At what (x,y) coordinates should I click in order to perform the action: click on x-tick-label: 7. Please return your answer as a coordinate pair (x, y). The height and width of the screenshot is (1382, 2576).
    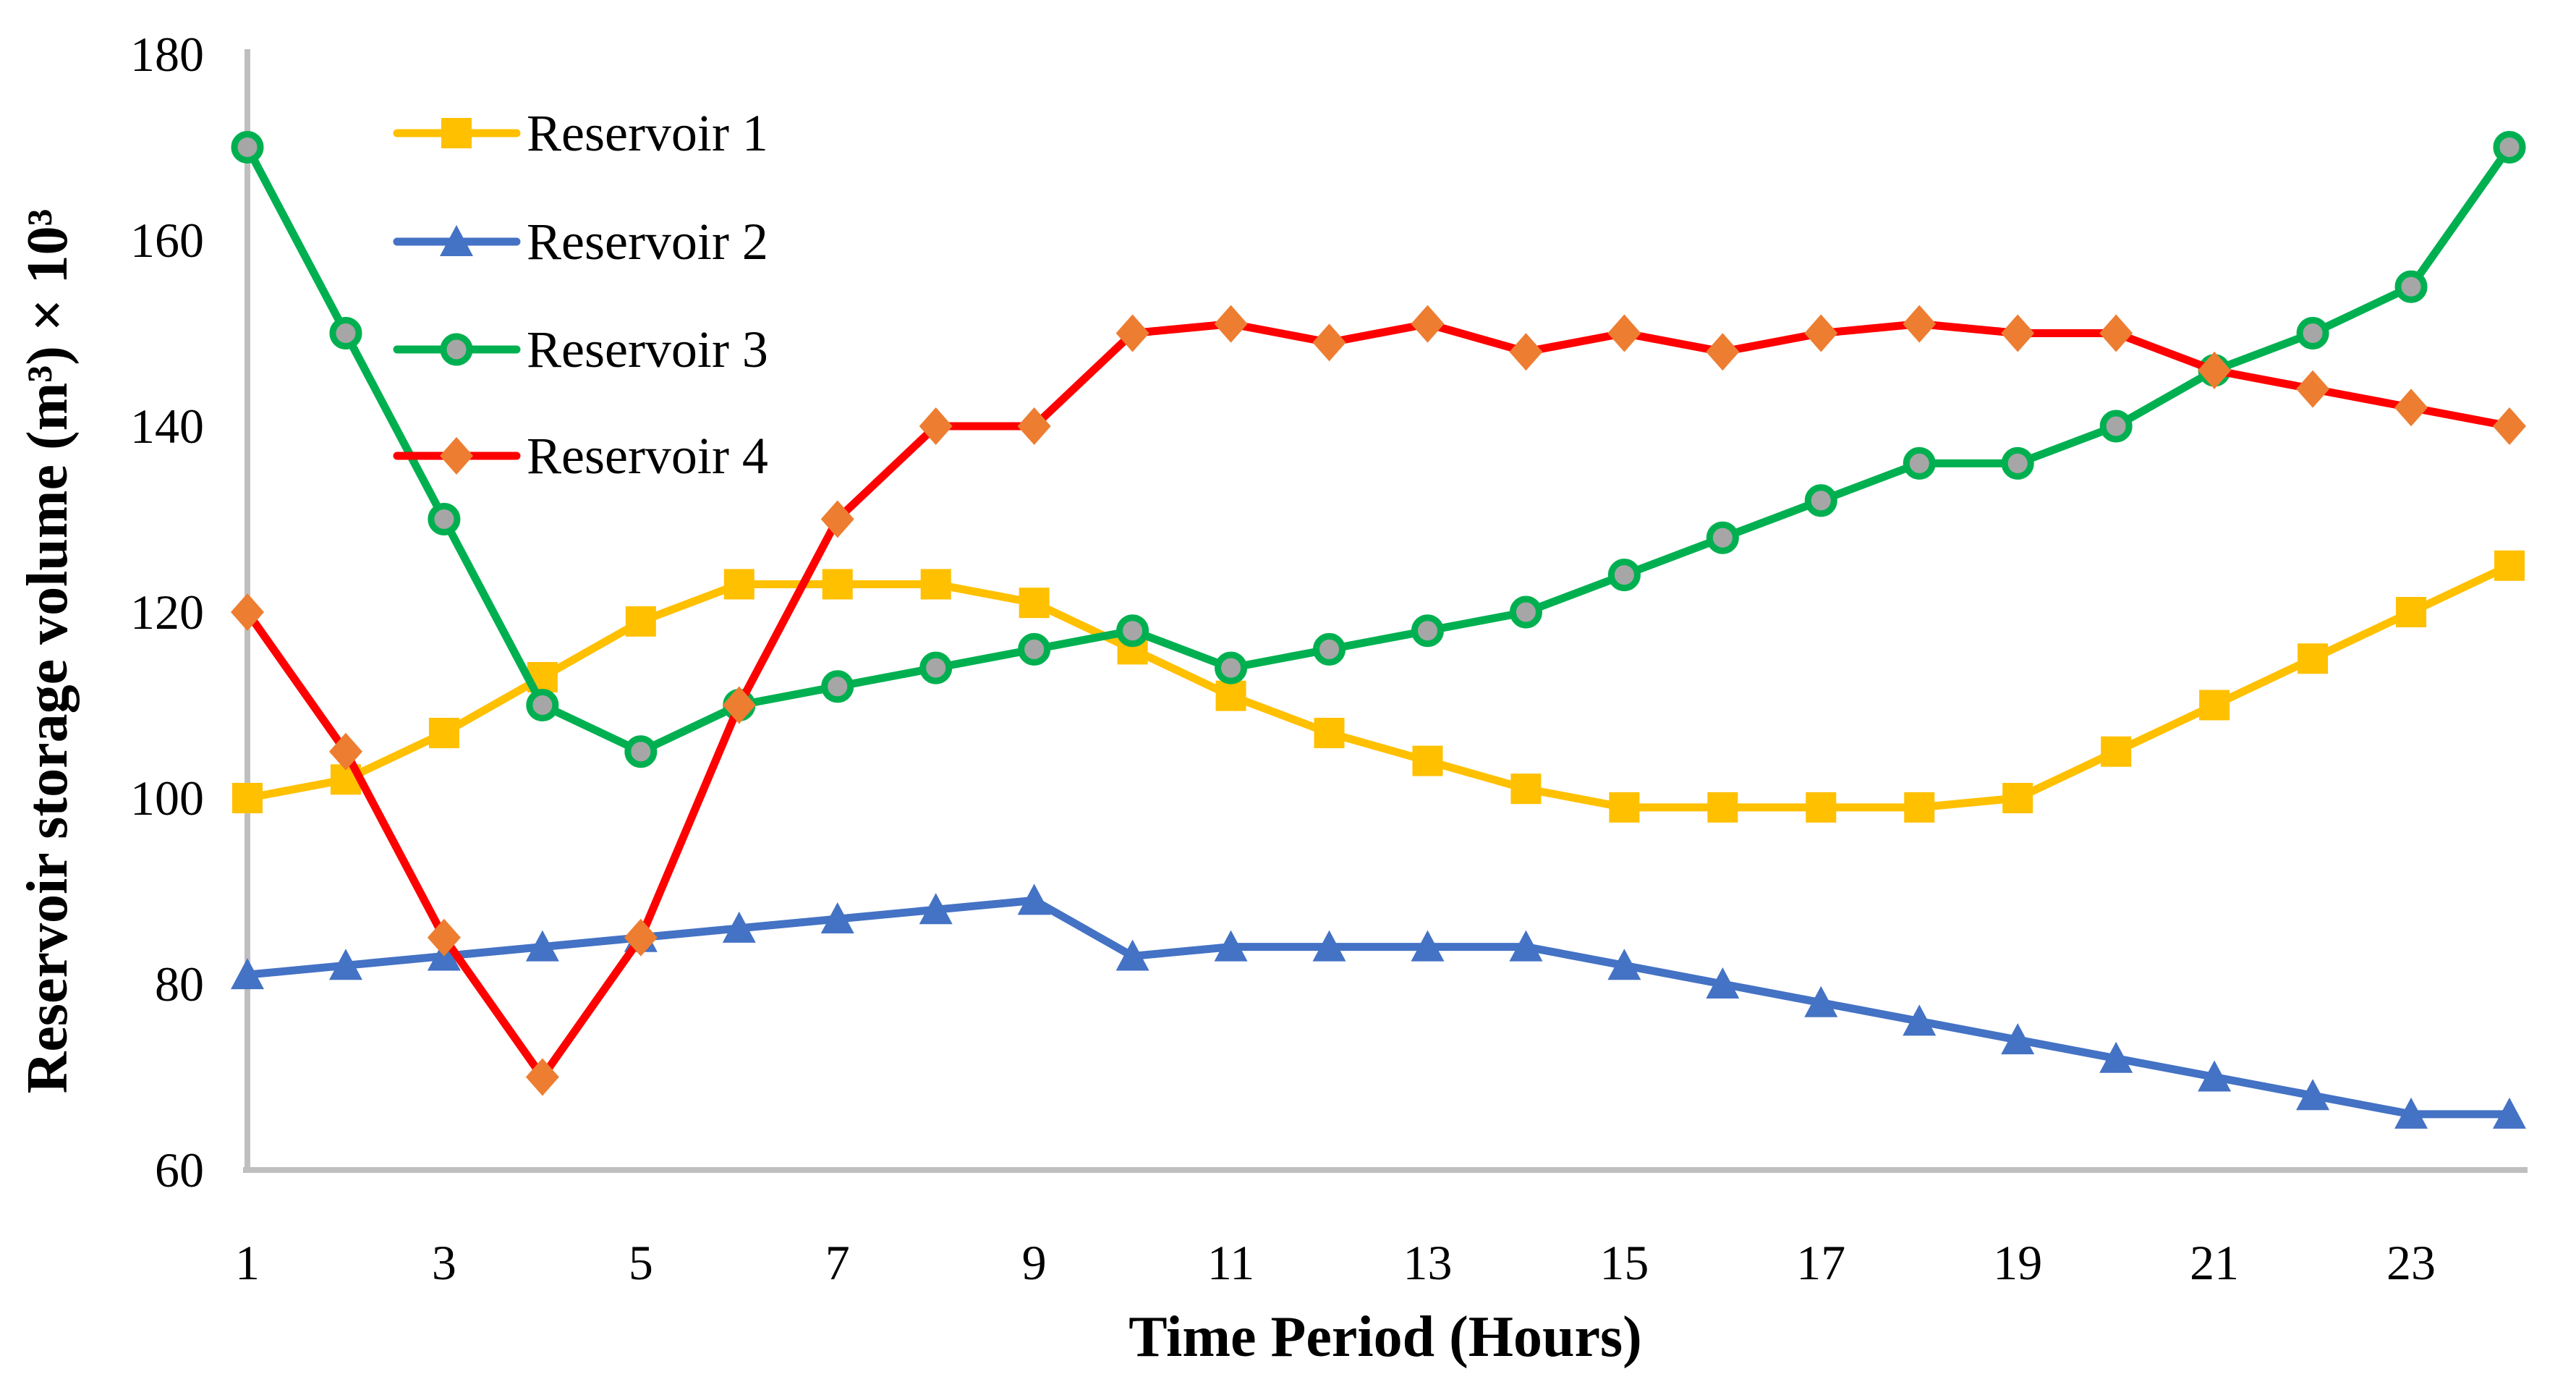
    Looking at the image, I should click on (837, 1262).